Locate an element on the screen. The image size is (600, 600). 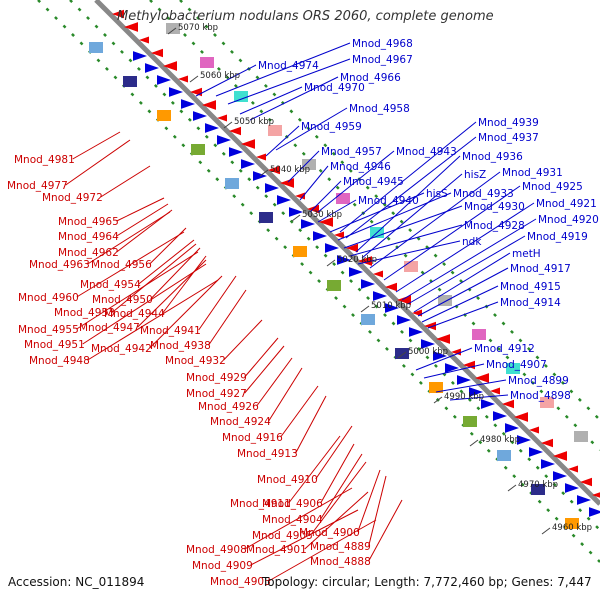
gene-label: Mnod_4956 is located at coordinates (121, 265).